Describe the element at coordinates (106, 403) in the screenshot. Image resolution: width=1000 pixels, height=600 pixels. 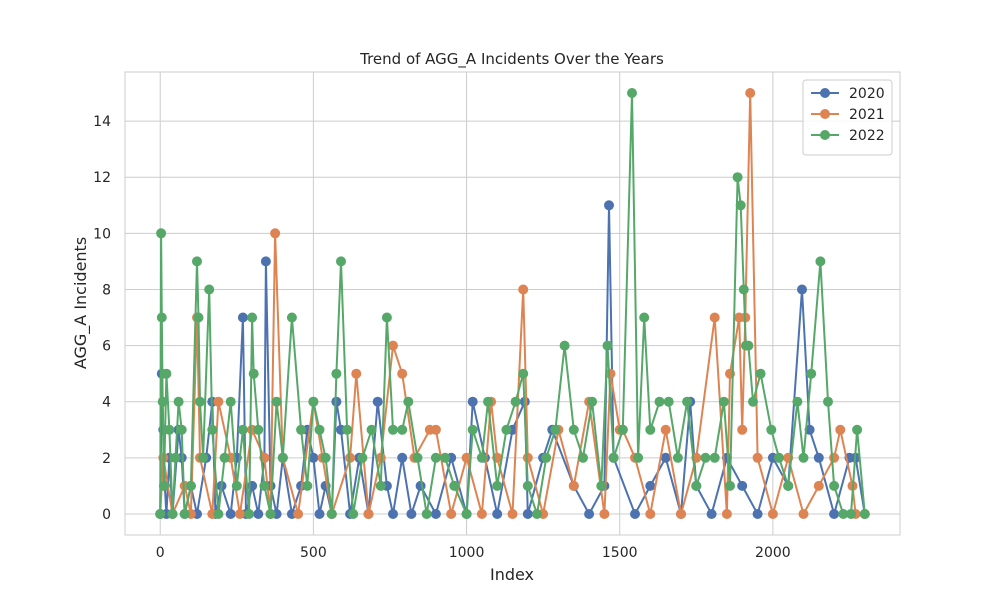
I see `y-tick-label: 4` at that location.